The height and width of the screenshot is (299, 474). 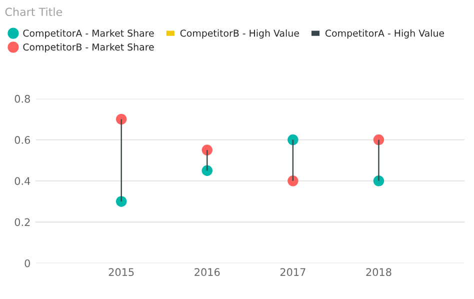 What do you see at coordinates (379, 272) in the screenshot?
I see `x-tick-label: 2018` at bounding box center [379, 272].